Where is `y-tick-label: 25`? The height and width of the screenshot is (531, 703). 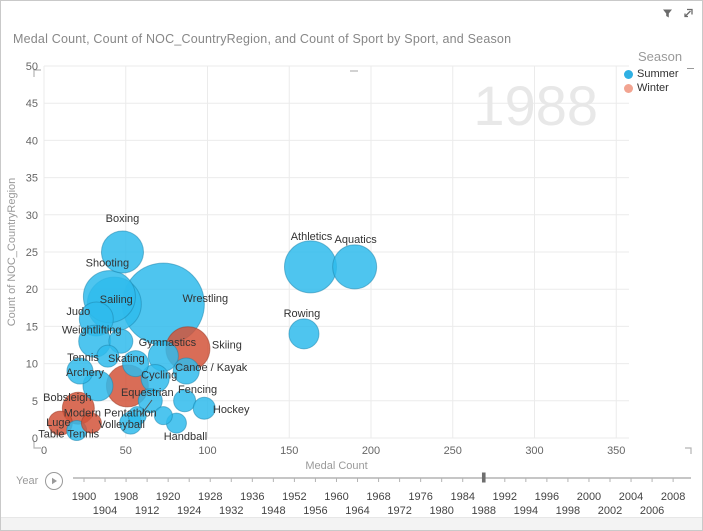 y-tick-label: 25 is located at coordinates (32, 253).